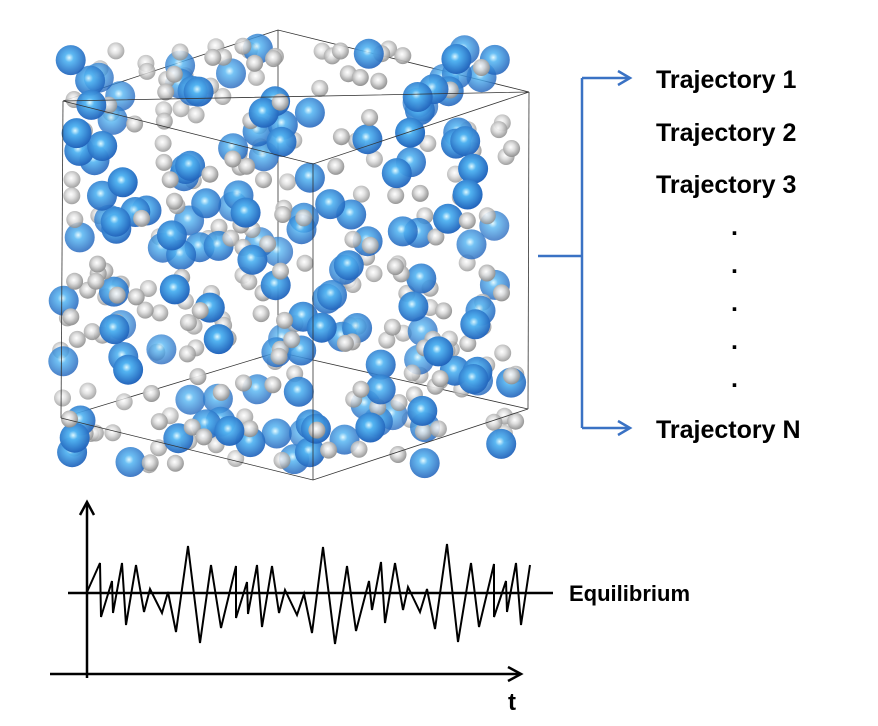  I want to click on trajectory-1: Trajectory 1, so click(726, 80).